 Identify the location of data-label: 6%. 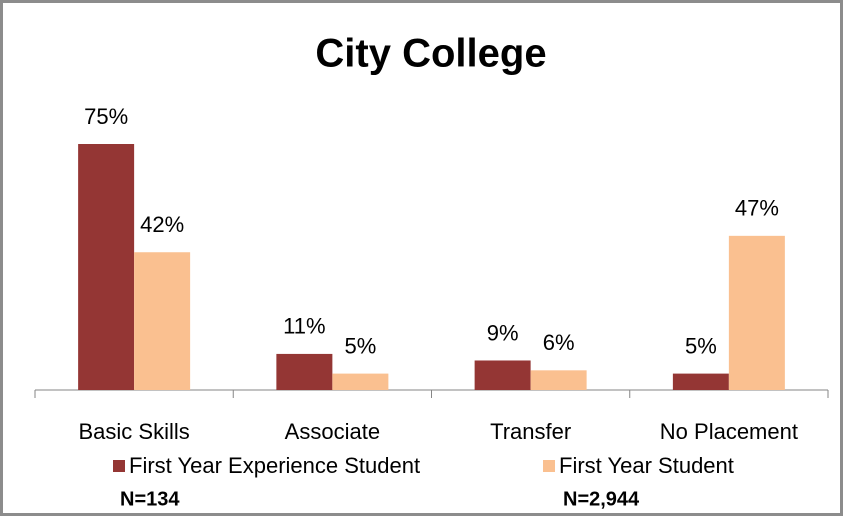
(559, 342).